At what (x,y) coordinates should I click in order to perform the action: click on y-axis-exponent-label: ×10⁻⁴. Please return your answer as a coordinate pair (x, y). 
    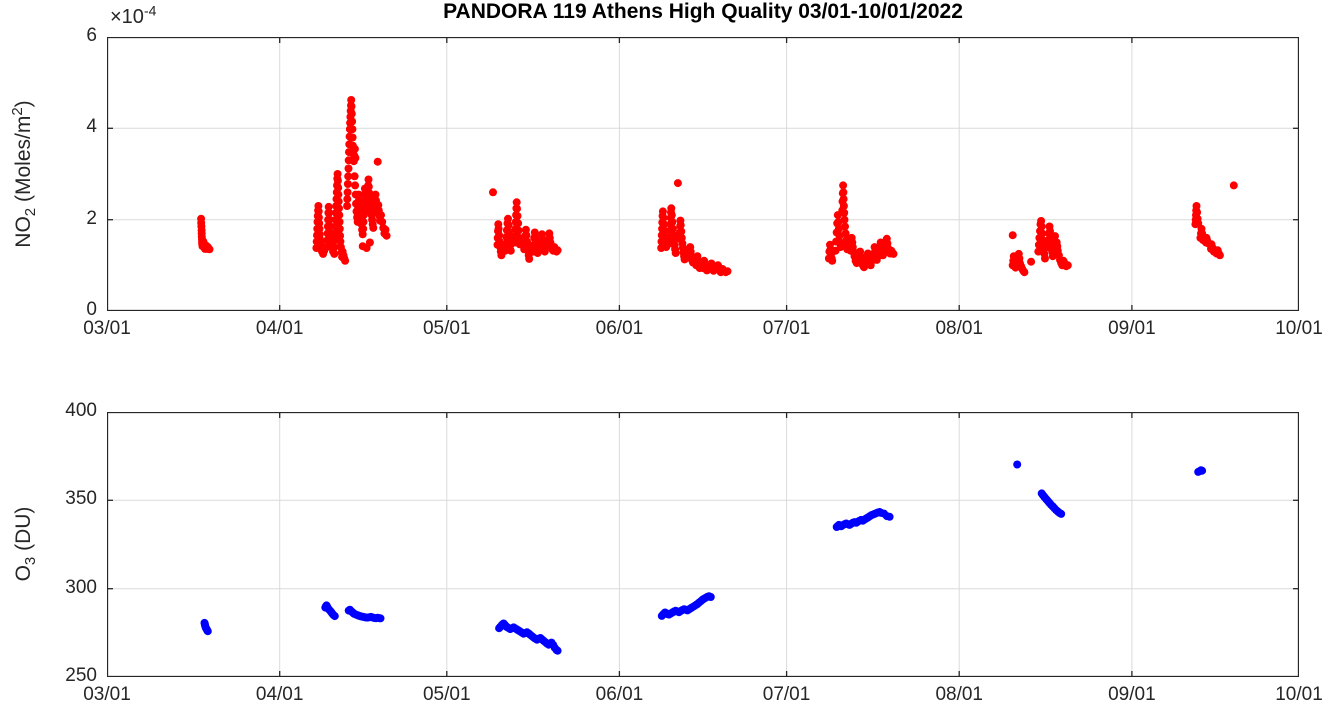
    Looking at the image, I should click on (133, 16).